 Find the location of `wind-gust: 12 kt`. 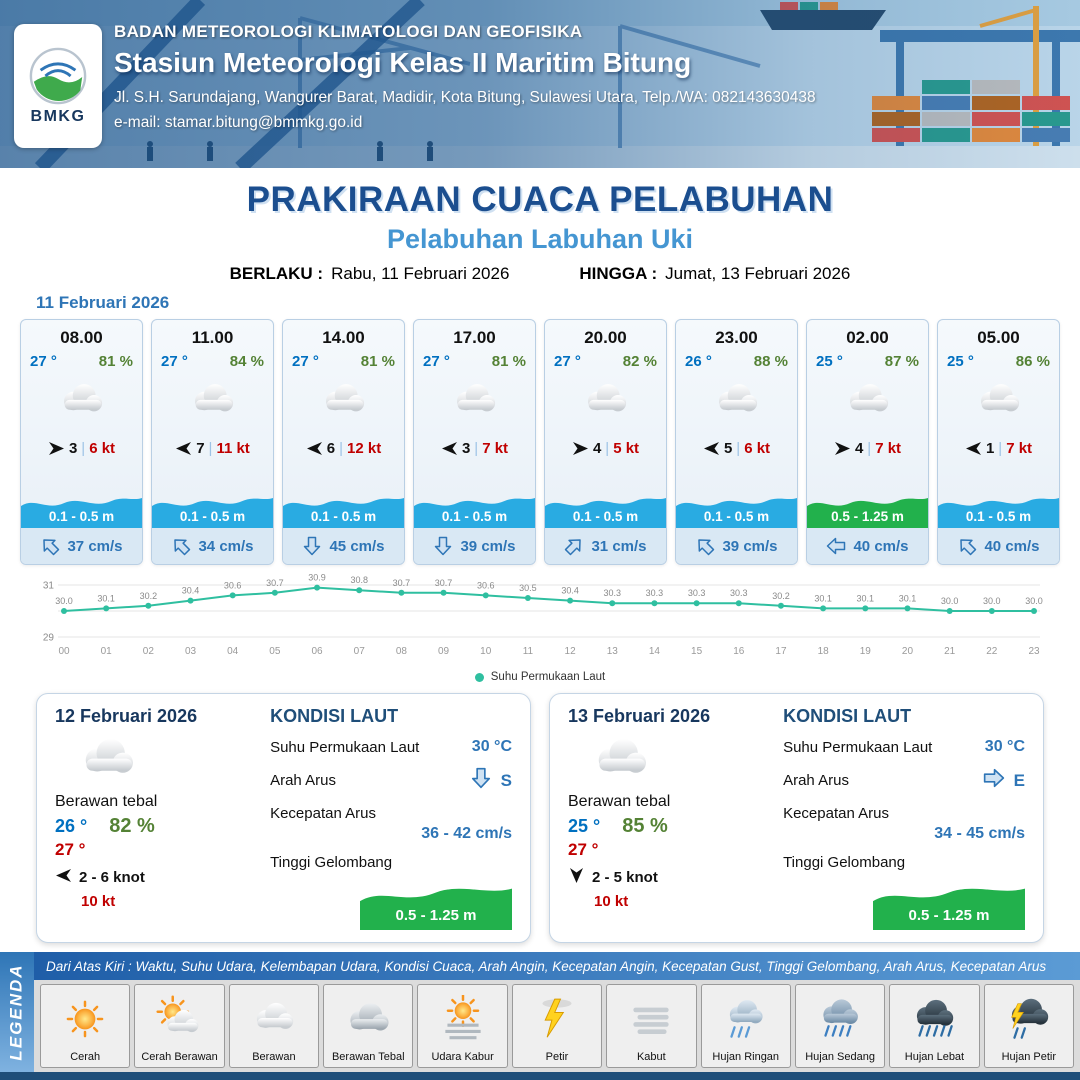

wind-gust: 12 kt is located at coordinates (364, 448).